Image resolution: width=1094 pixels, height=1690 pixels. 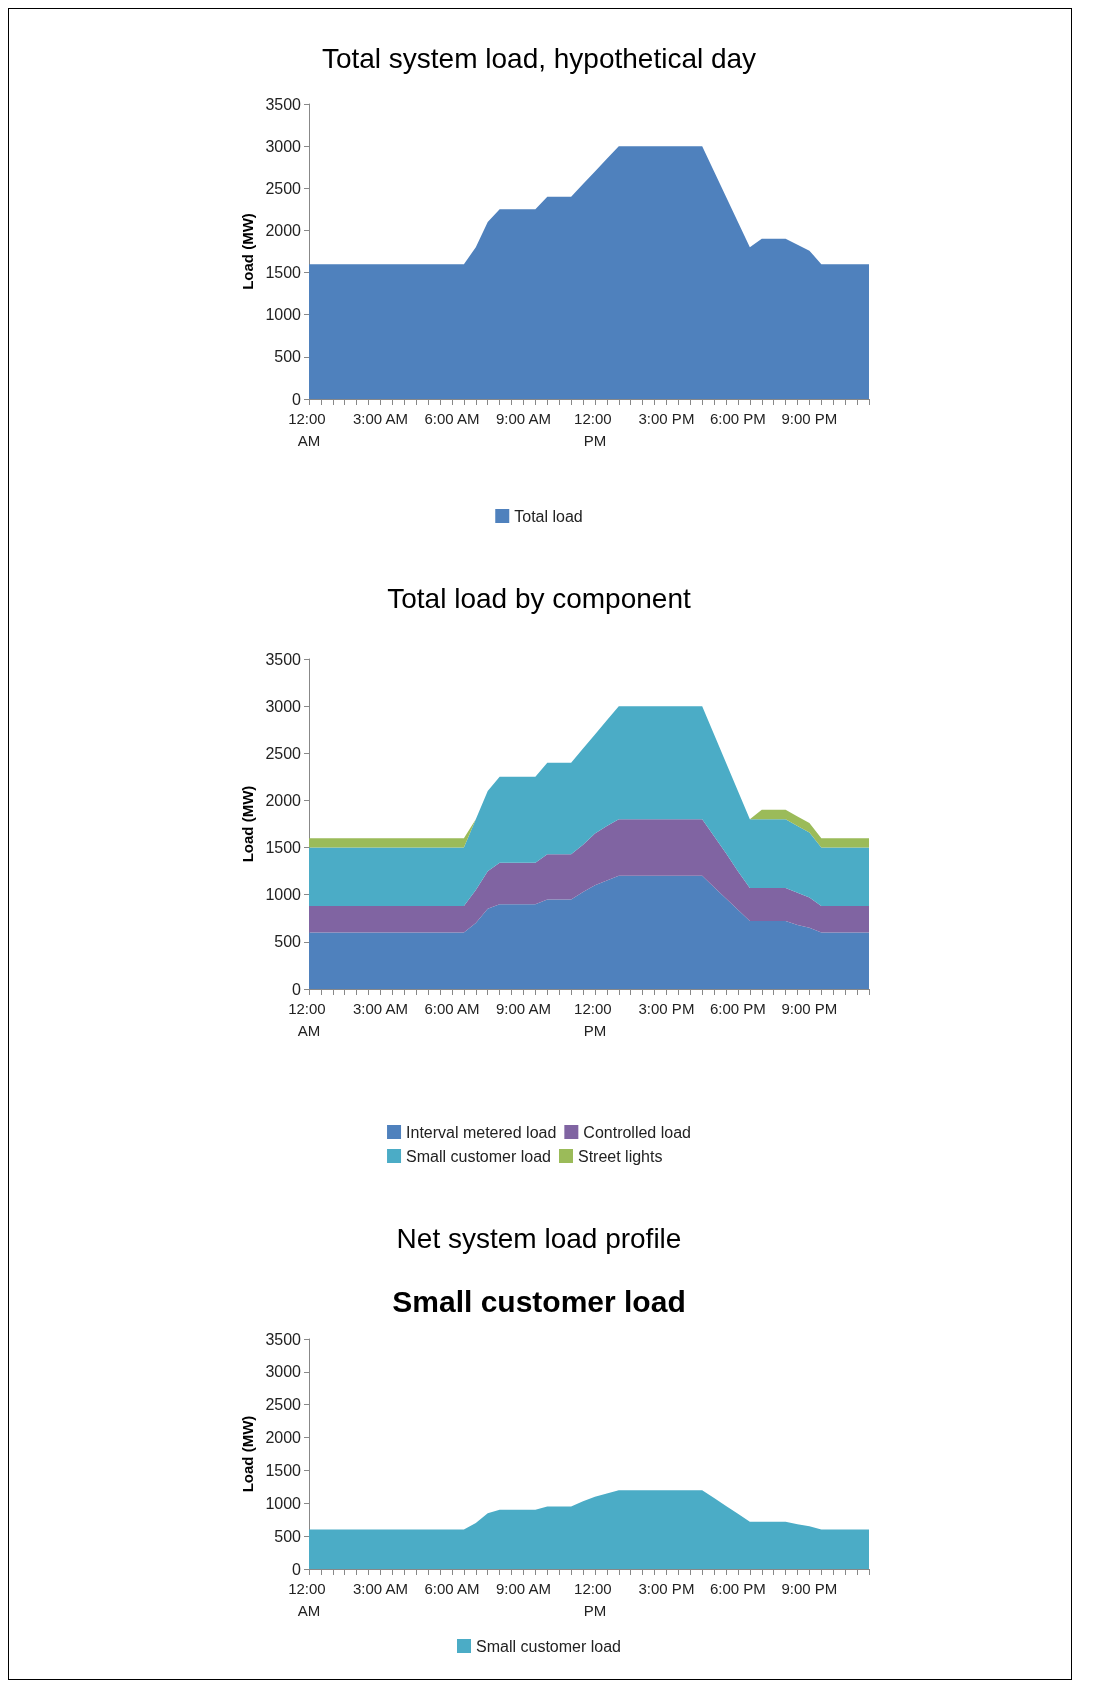 I want to click on chart-title: Net system load profile, so click(x=539, y=1238).